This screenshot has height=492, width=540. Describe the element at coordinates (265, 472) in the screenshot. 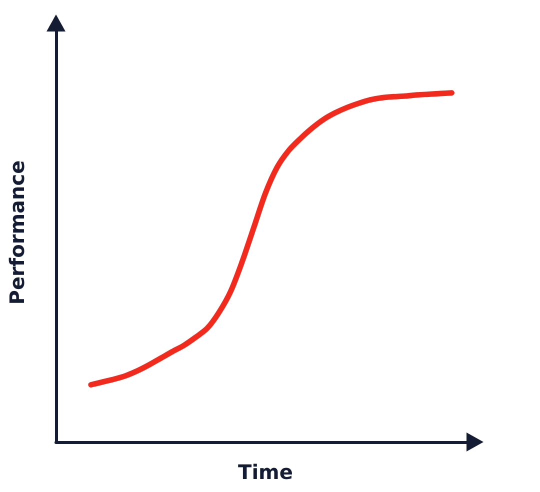

I see `x-axis-title: Time` at that location.